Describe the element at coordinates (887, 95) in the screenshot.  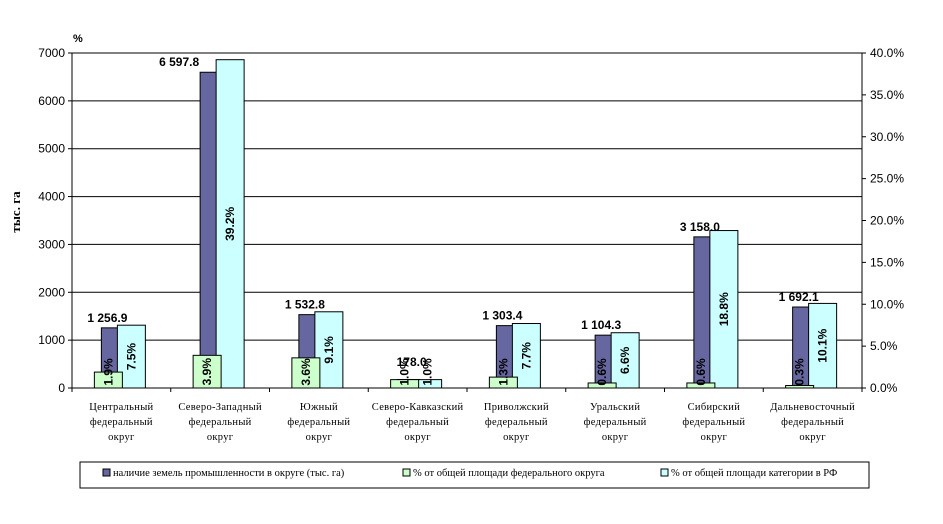
I see `y-tick-label-right: 35.0%` at that location.